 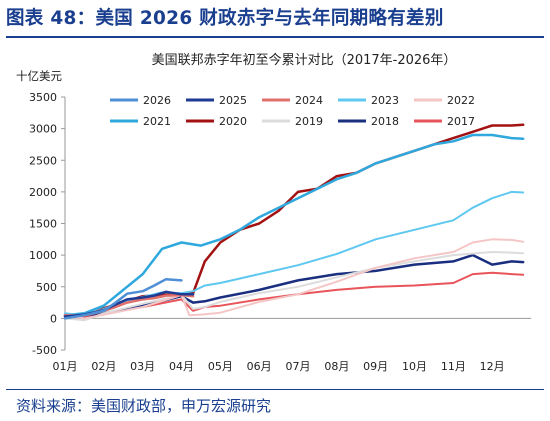 What do you see at coordinates (309, 121) in the screenshot?
I see `legend-label-2019: 2019` at bounding box center [309, 121].